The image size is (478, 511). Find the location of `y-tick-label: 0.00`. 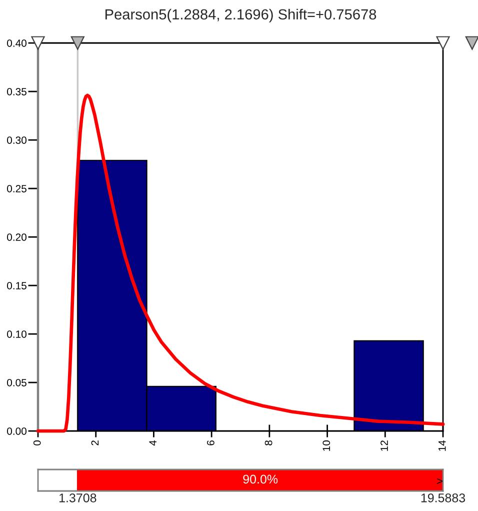

y-tick-label: 0.00 is located at coordinates (16, 431).